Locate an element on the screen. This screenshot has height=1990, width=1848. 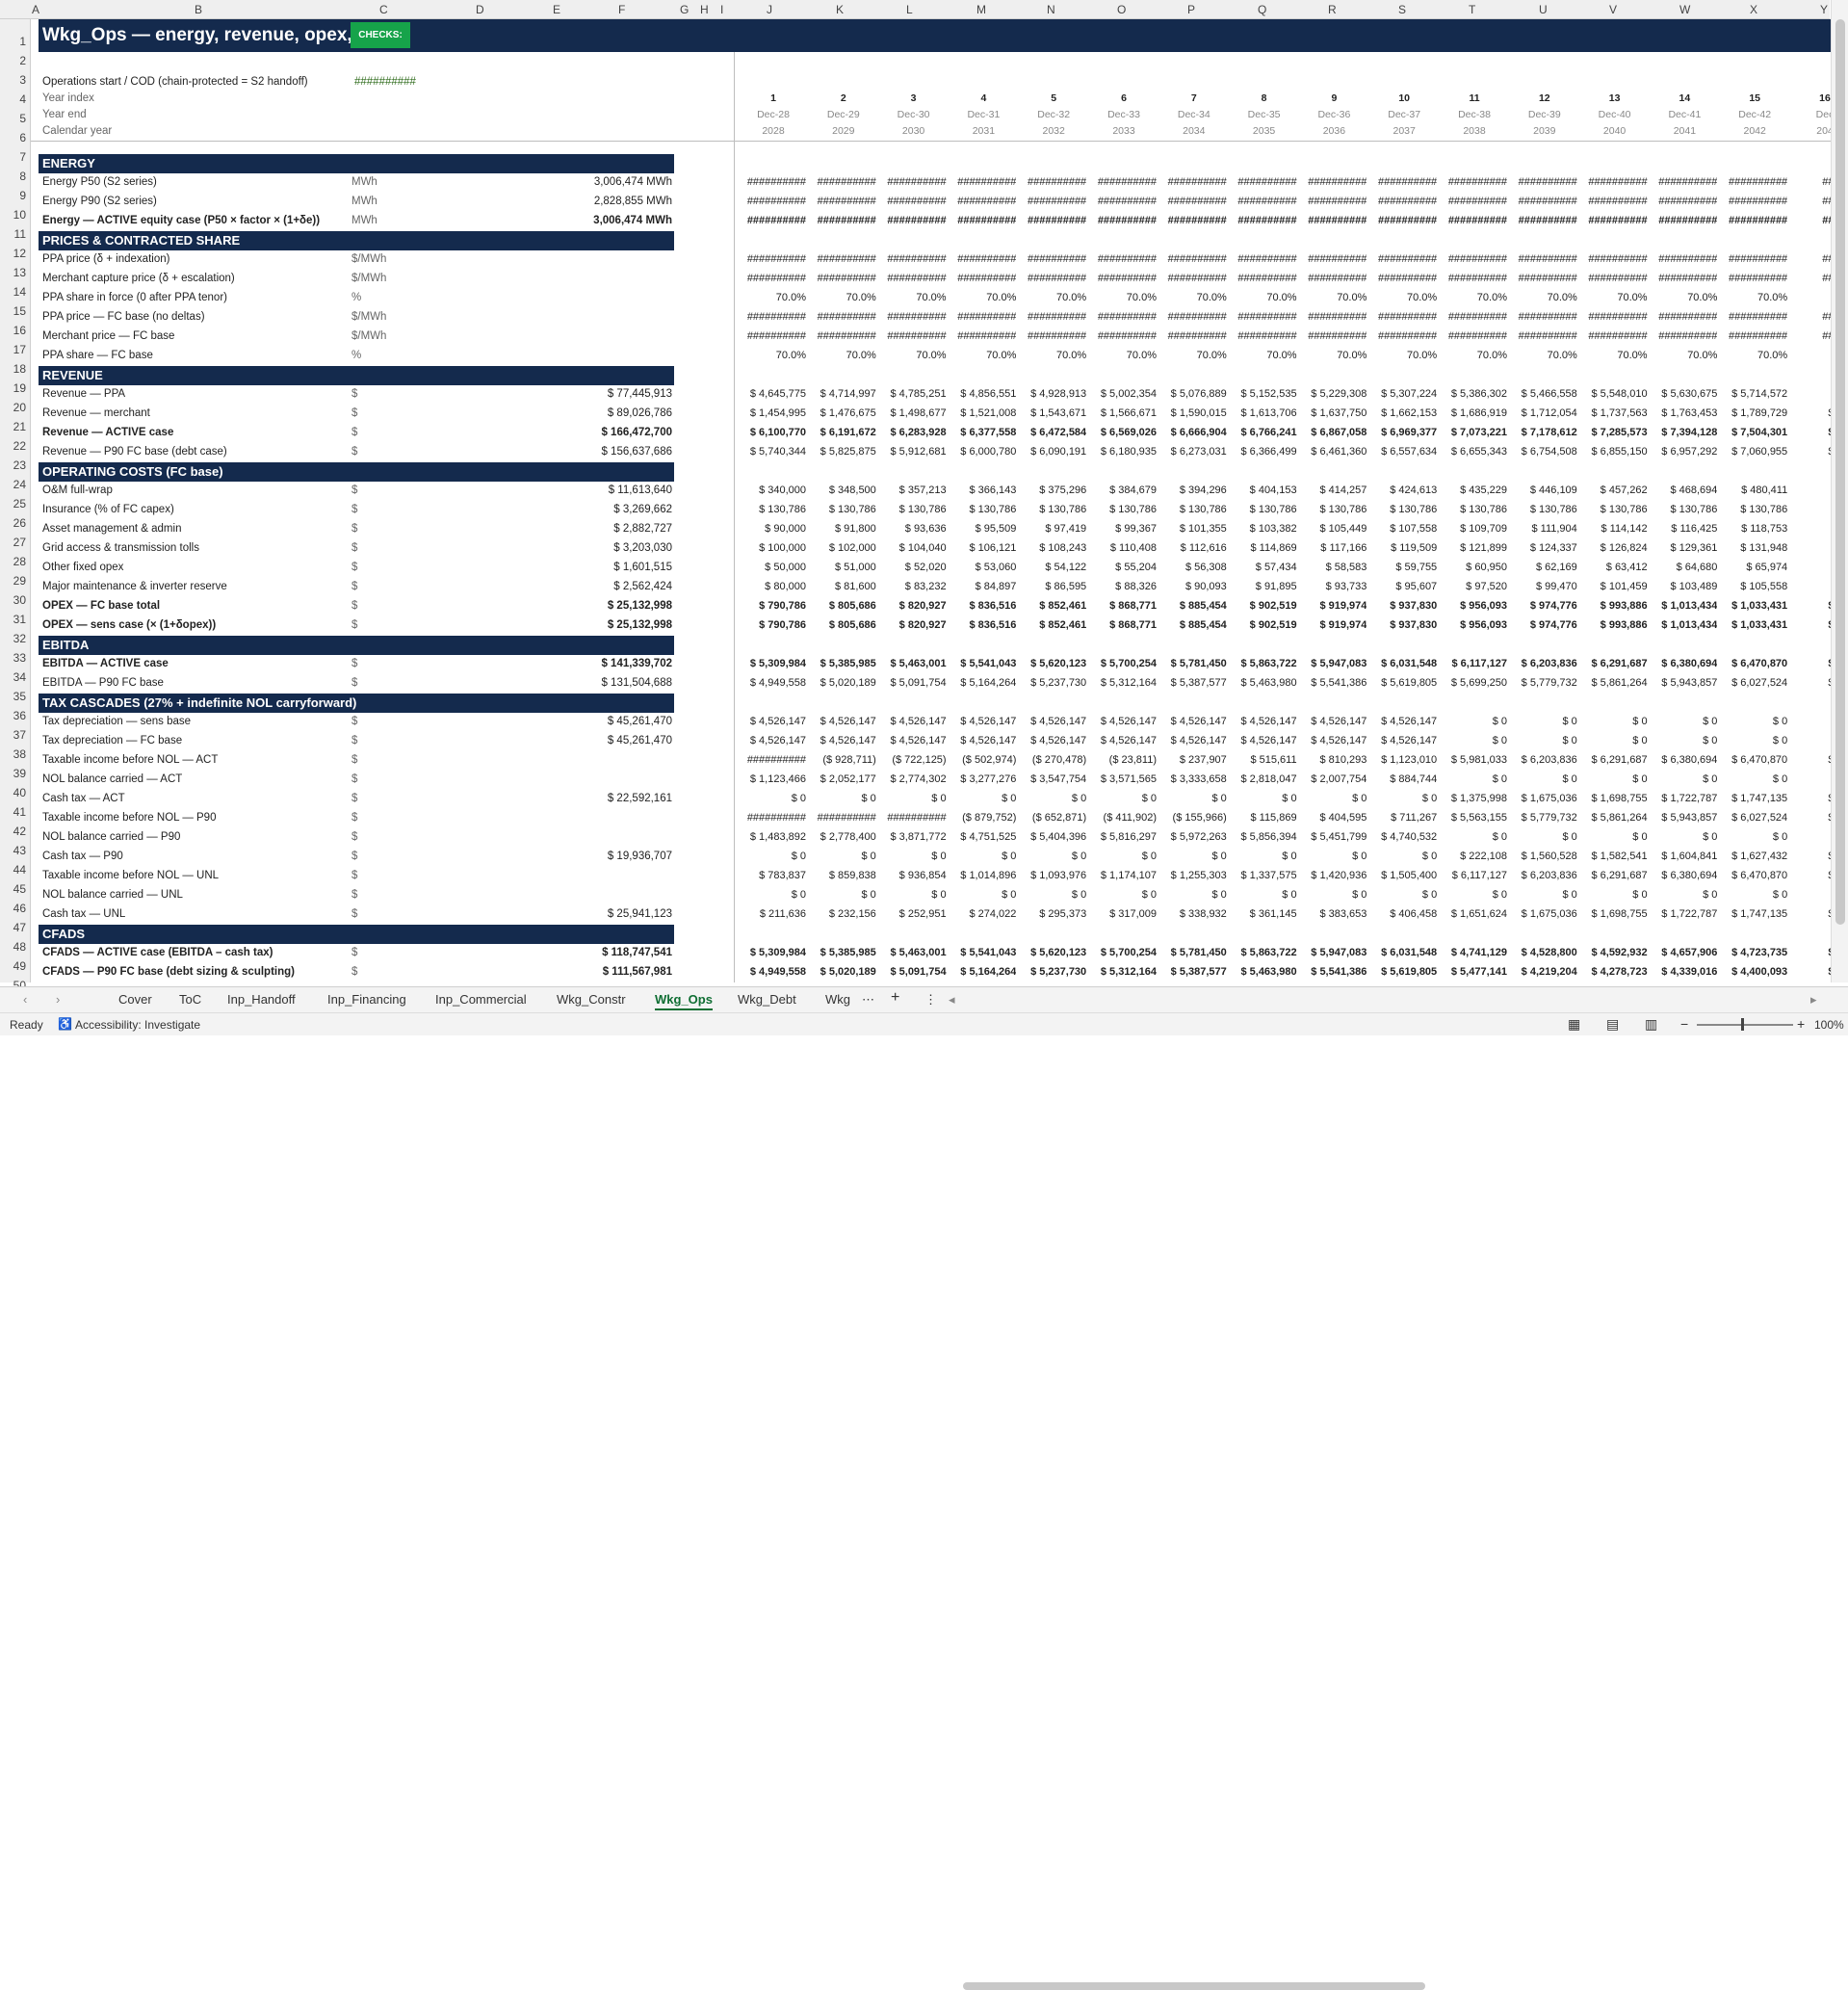
year-end-cell: Dec-37 is located at coordinates (1405, 114).